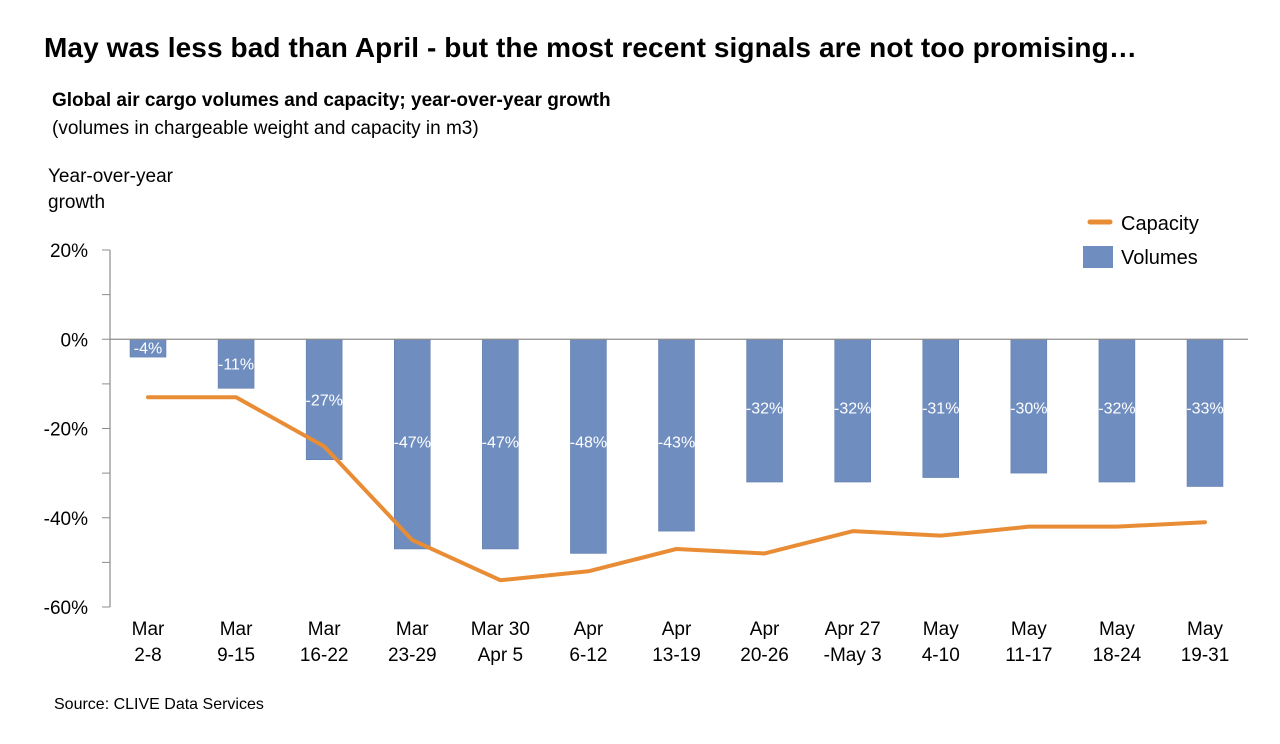 The image size is (1280, 744). I want to click on x-tick-label: 6-12, so click(588, 655).